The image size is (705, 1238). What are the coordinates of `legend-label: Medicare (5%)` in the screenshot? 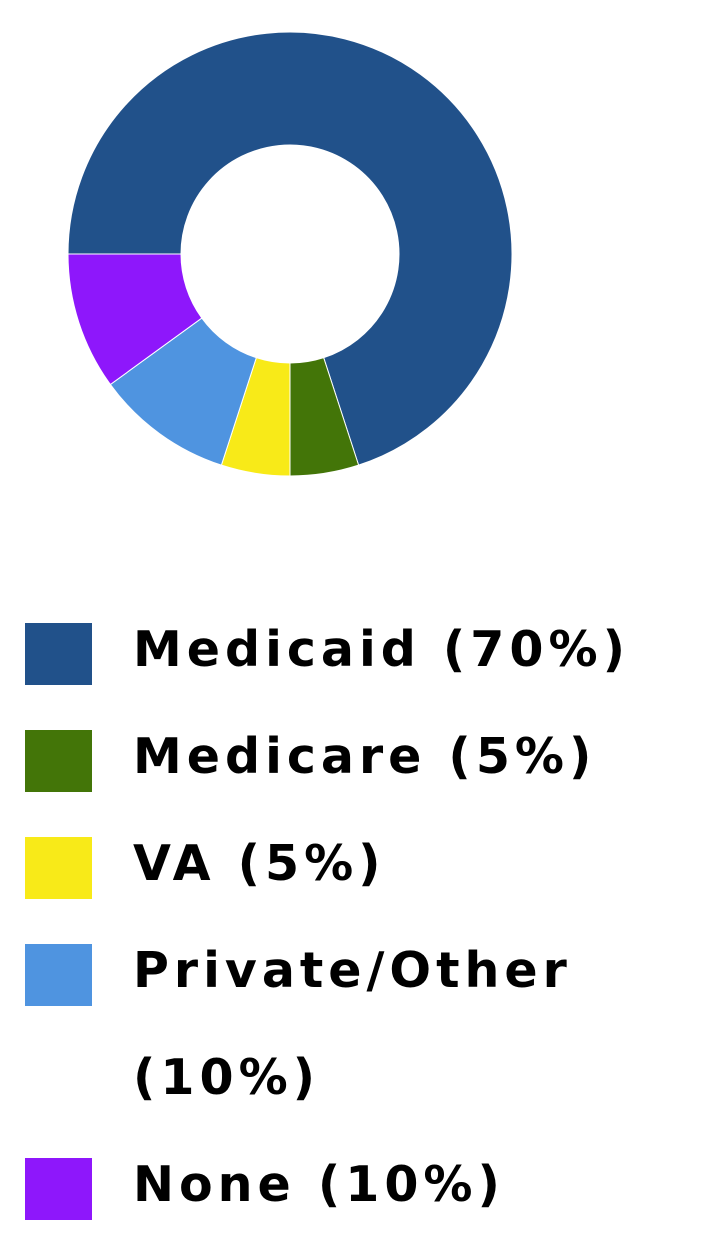 It's located at (365, 756).